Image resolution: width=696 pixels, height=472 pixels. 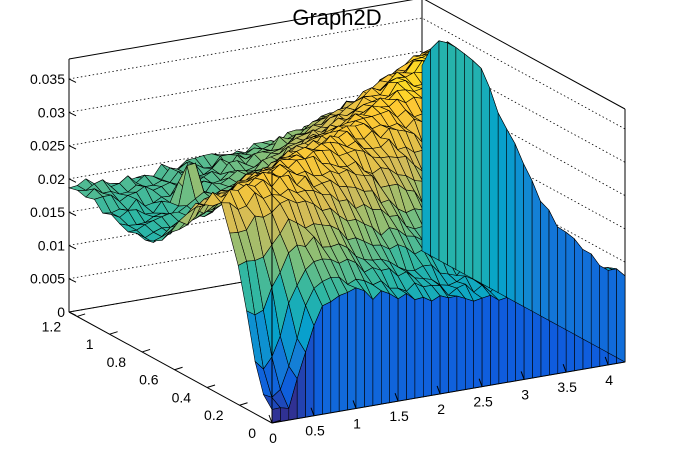 I want to click on z-tick-label: 0.03, so click(x=51, y=112).